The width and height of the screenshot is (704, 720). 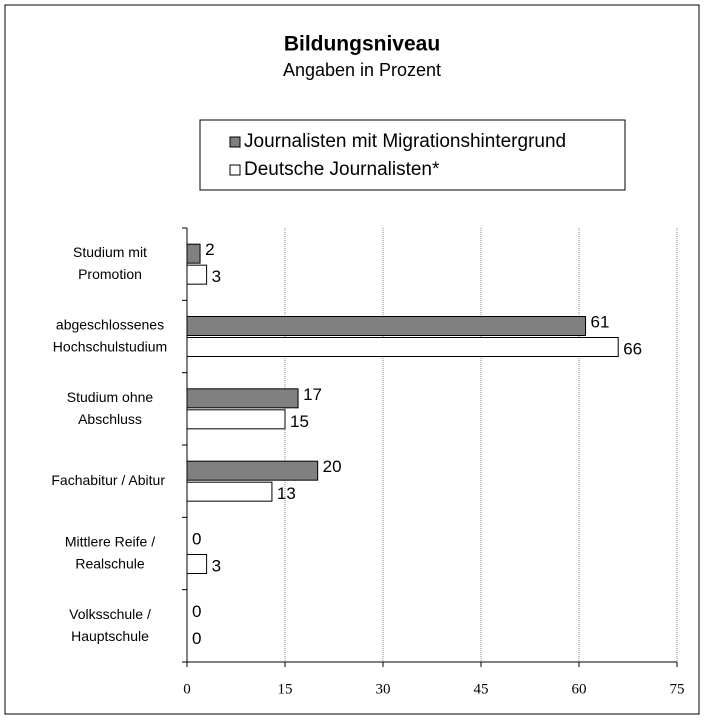 What do you see at coordinates (412, 155) in the screenshot?
I see `legend-box` at bounding box center [412, 155].